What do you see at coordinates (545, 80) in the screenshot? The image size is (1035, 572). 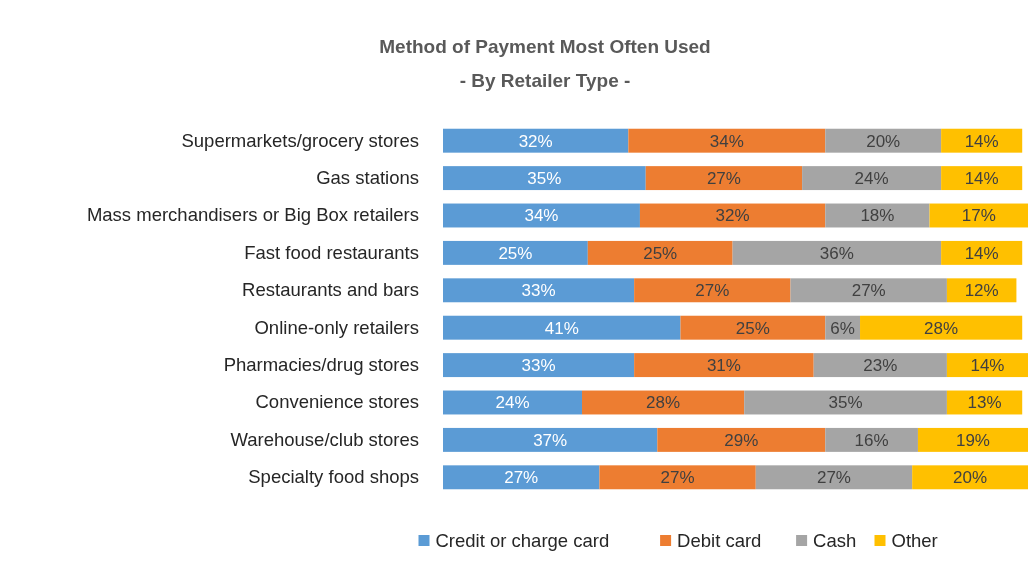 I see `chart-subtitle: - By Retailer Type -` at bounding box center [545, 80].